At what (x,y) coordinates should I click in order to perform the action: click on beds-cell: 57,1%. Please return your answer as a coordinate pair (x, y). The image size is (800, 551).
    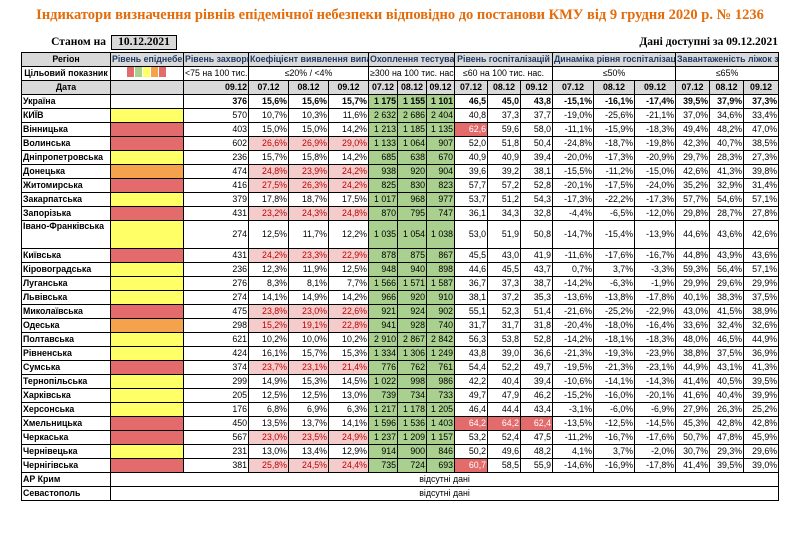
    Looking at the image, I should click on (761, 199).